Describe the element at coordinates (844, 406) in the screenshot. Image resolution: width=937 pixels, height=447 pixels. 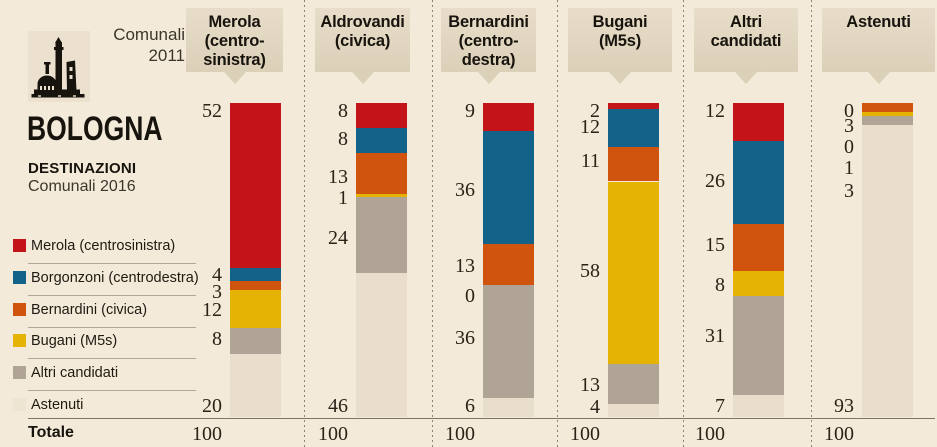
I see `segment-value-label: 93` at that location.